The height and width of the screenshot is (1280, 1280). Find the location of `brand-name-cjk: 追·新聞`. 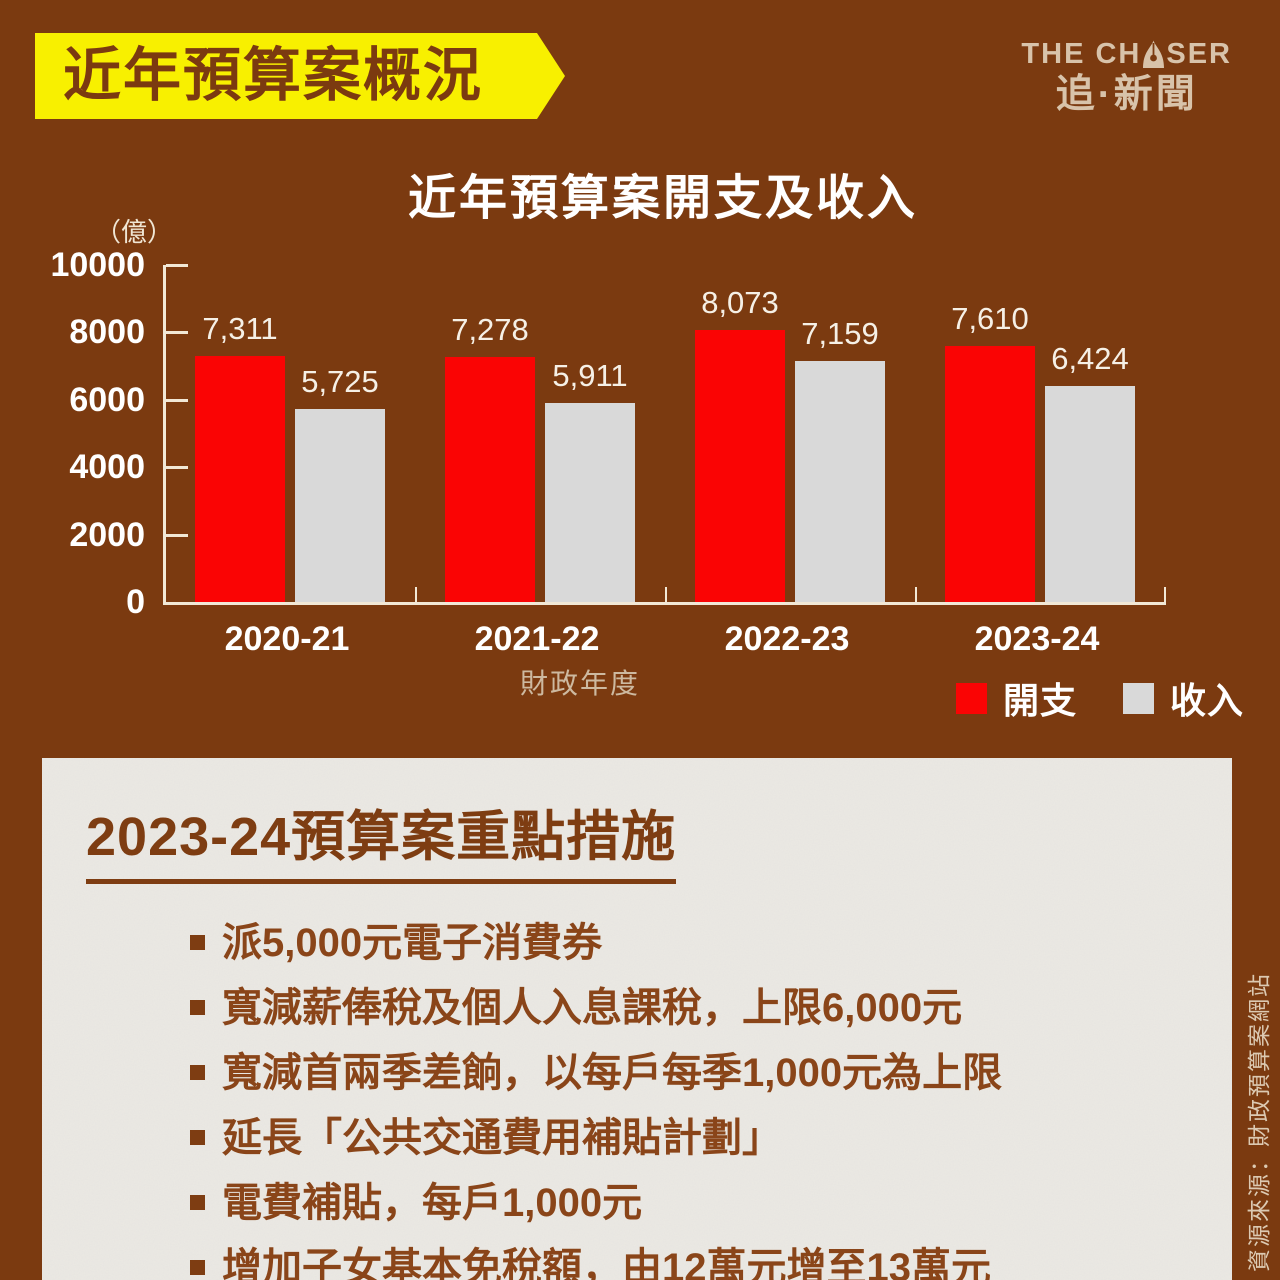

brand-name-cjk: 追·新聞 is located at coordinates (1126, 94).